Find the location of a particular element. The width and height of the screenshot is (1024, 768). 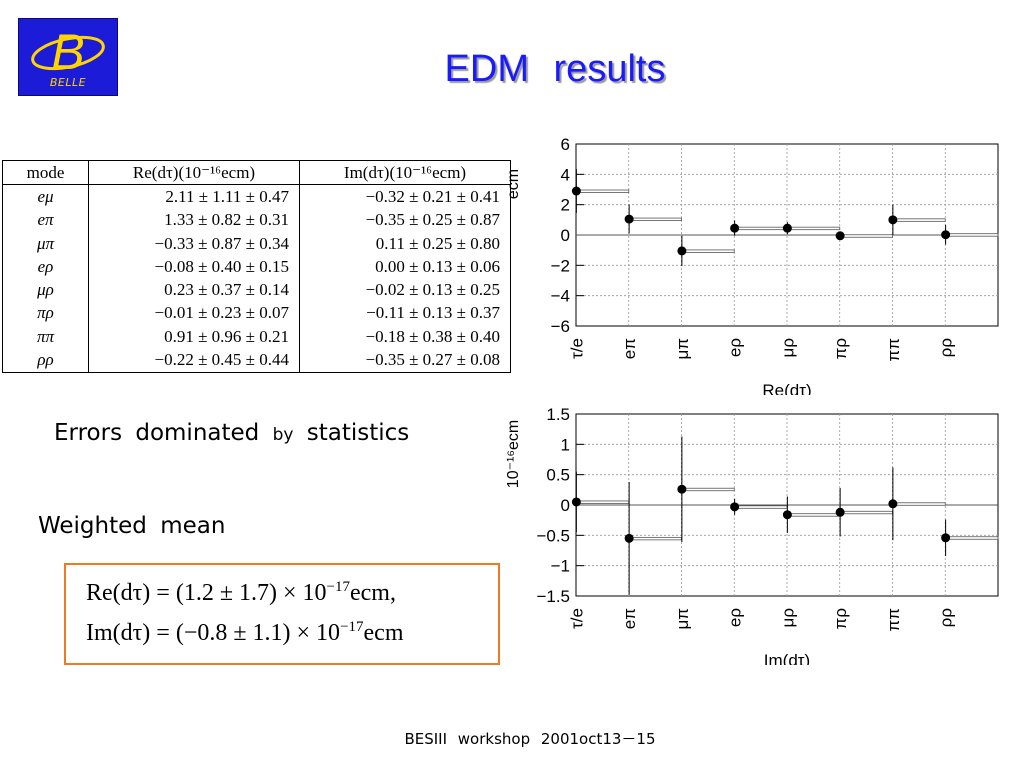

y-tick-label: −1 is located at coordinates (560, 566).